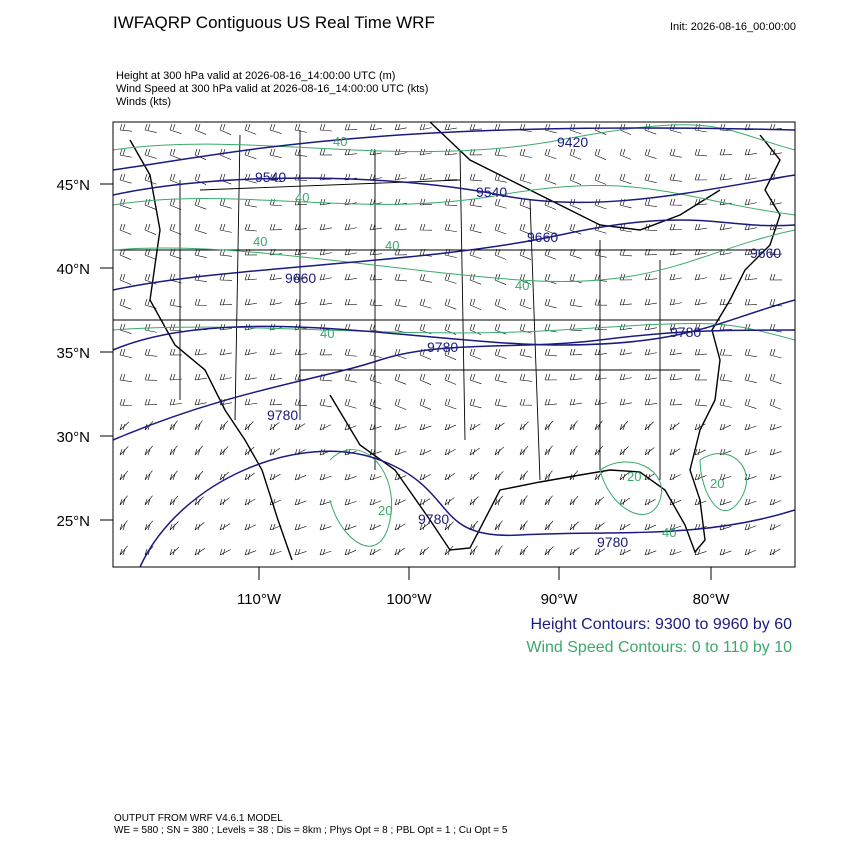 This screenshot has width=850, height=850. I want to click on wind-label: 20, so click(385, 510).